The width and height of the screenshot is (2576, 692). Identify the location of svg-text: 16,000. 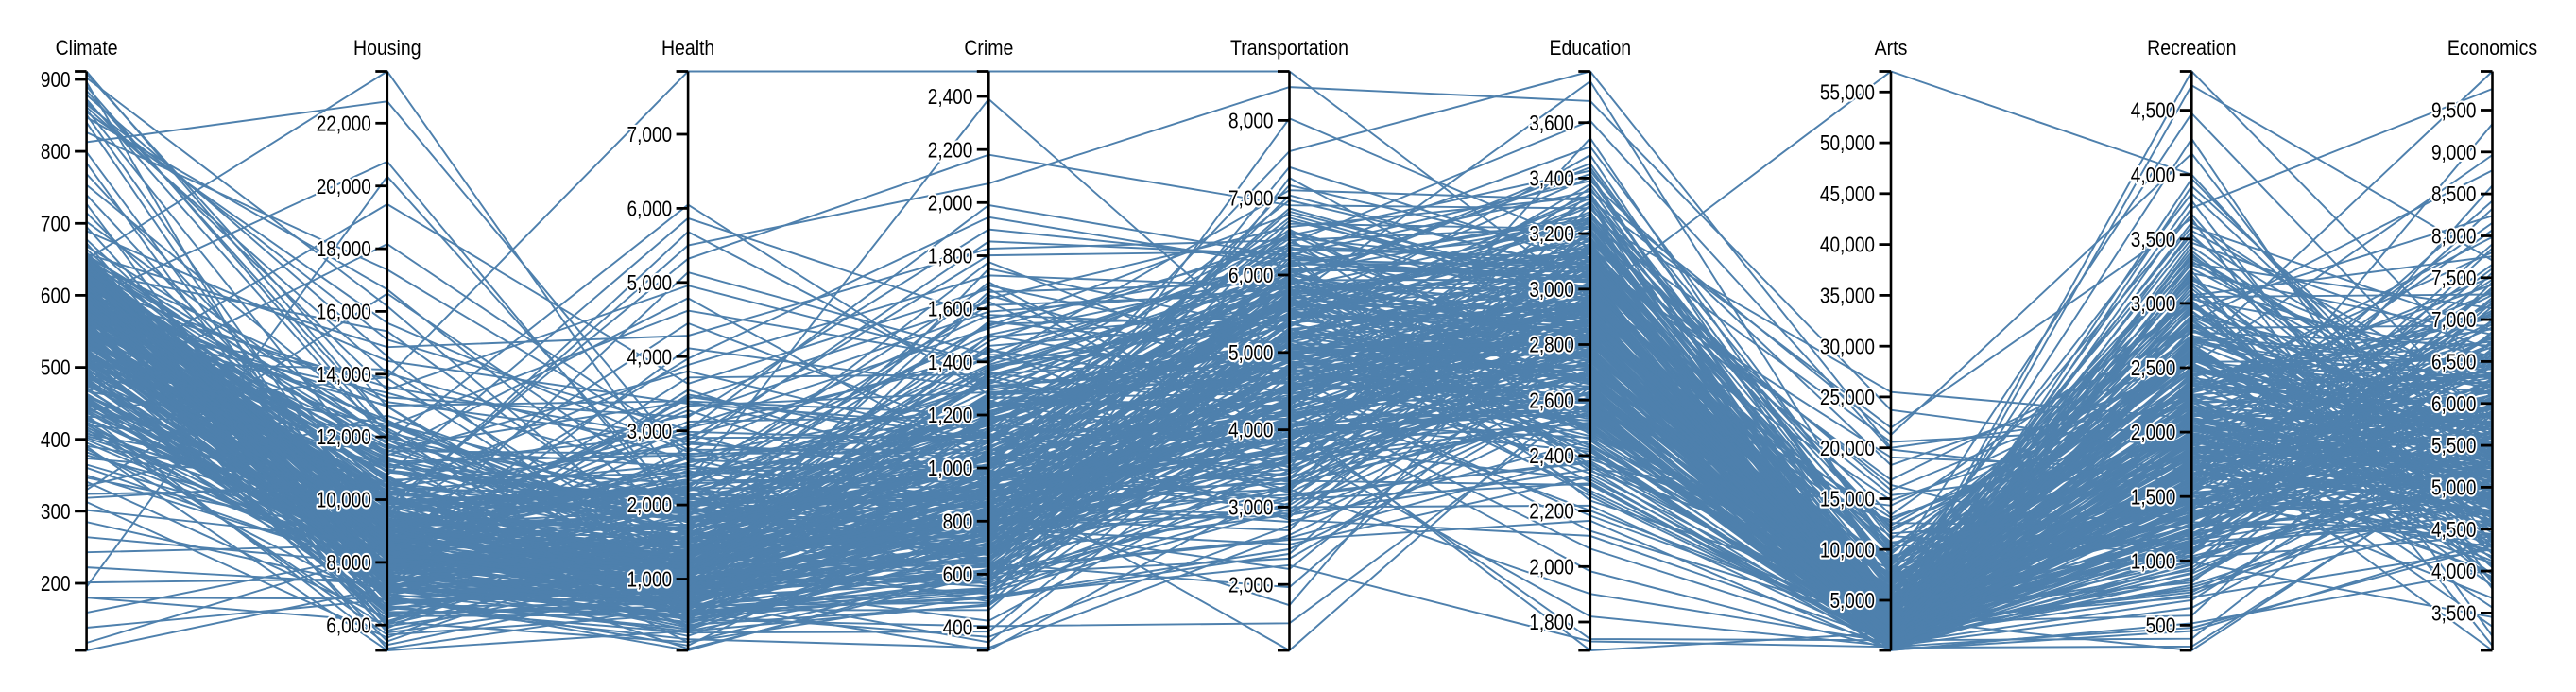
(344, 313).